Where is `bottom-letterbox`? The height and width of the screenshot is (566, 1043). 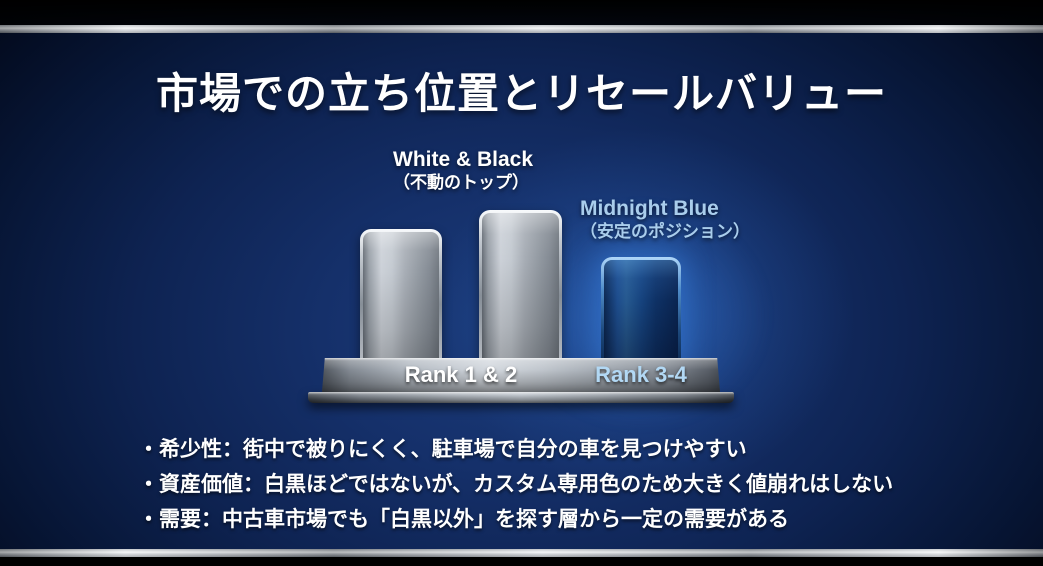 bottom-letterbox is located at coordinates (521, 561).